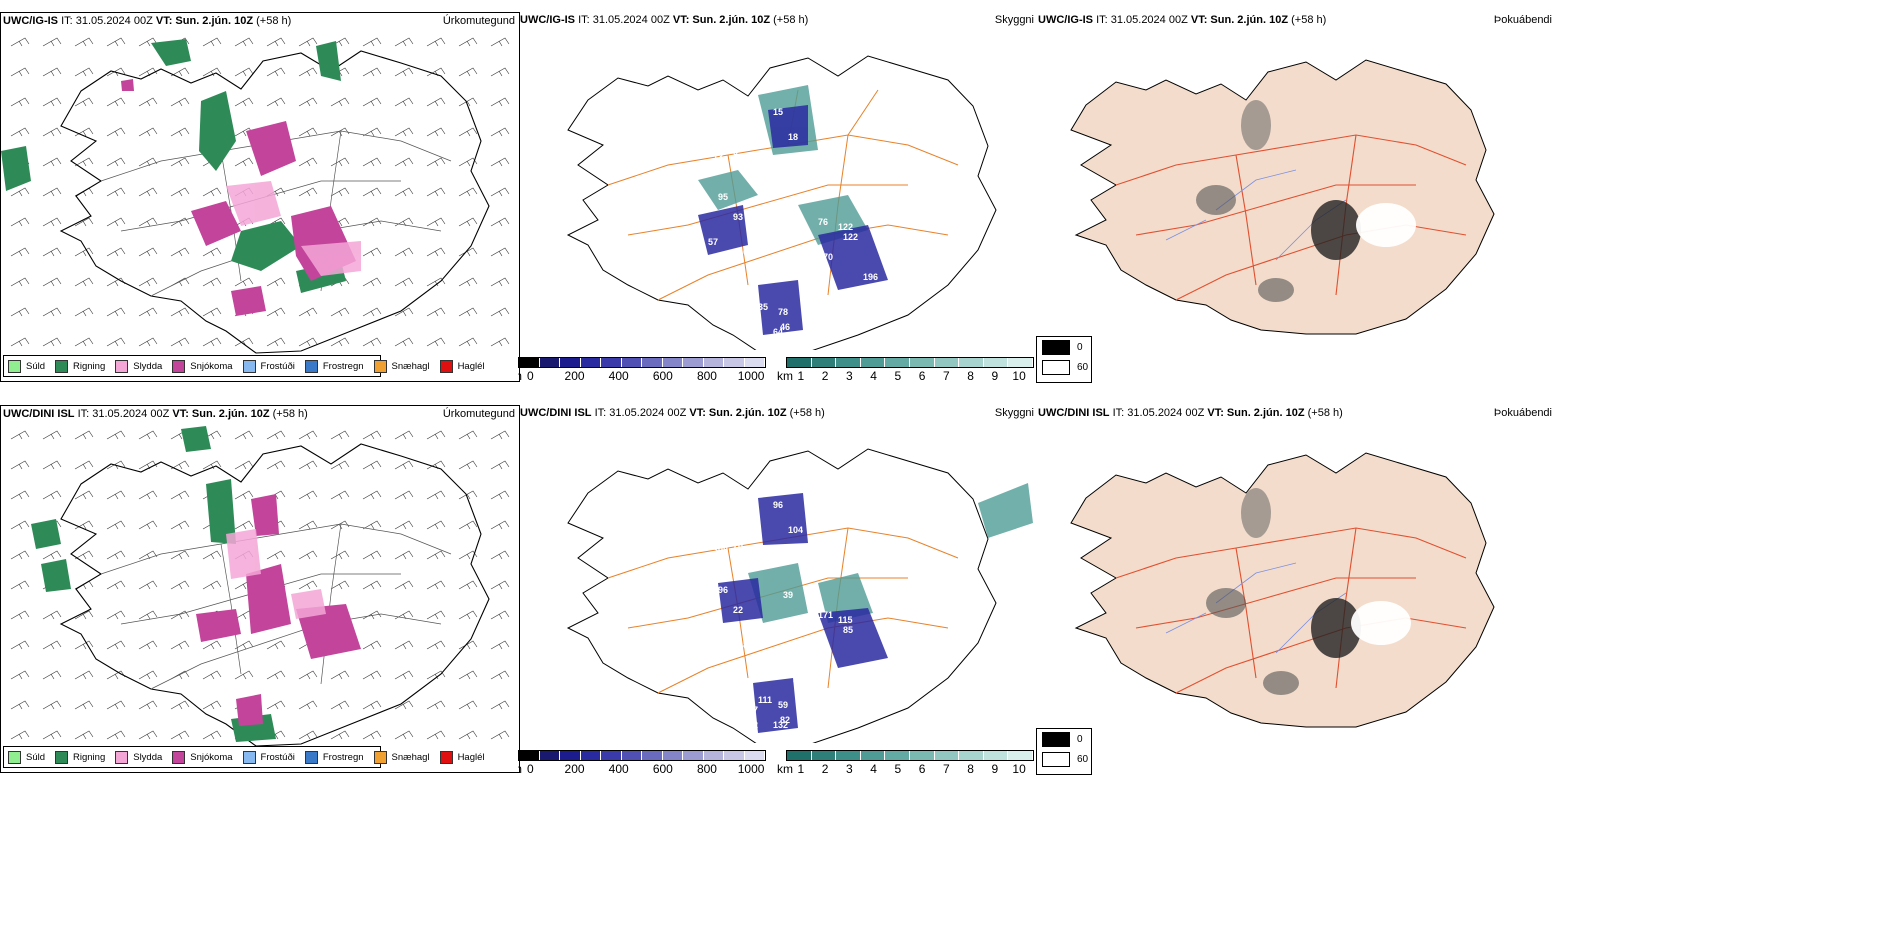 Image resolution: width=1900 pixels, height=950 pixels. I want to click on colorbar-tick: 7, so click(946, 767).